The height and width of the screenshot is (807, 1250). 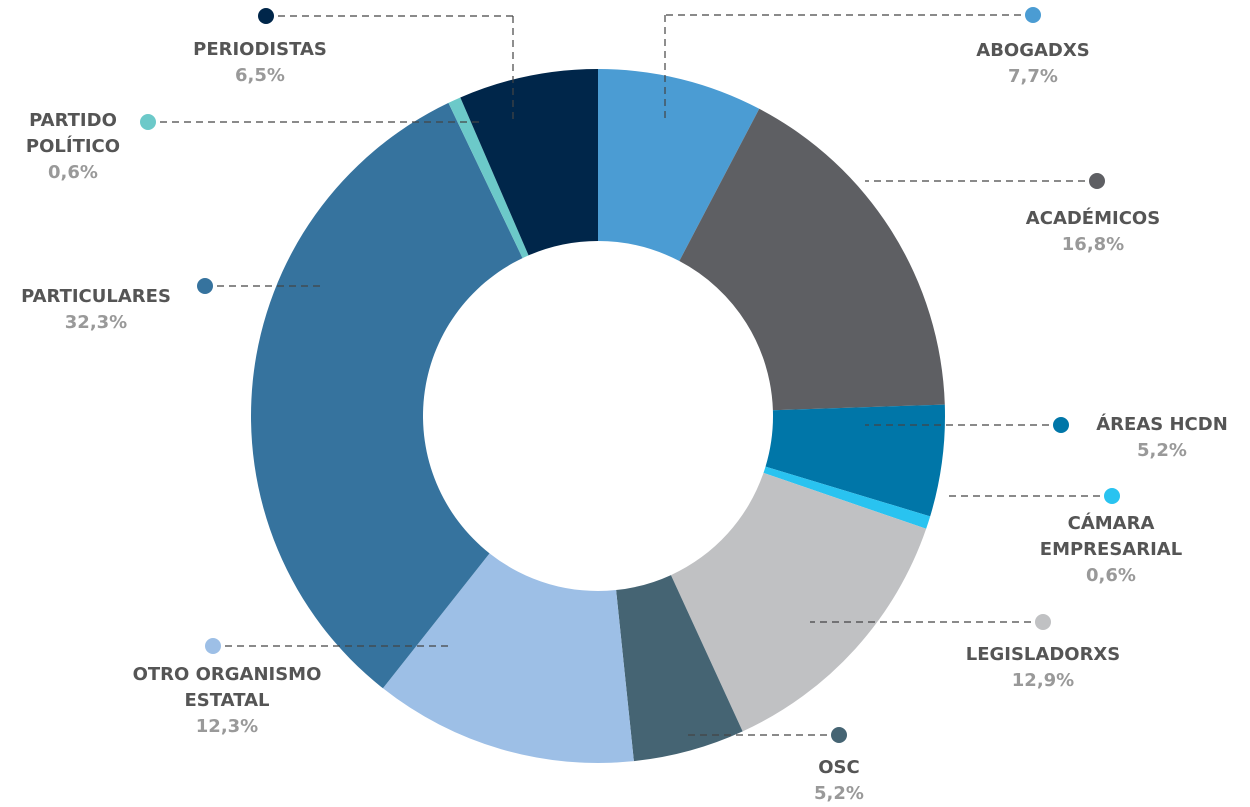 I want to click on label: OSC 5,2%, so click(x=839, y=781).